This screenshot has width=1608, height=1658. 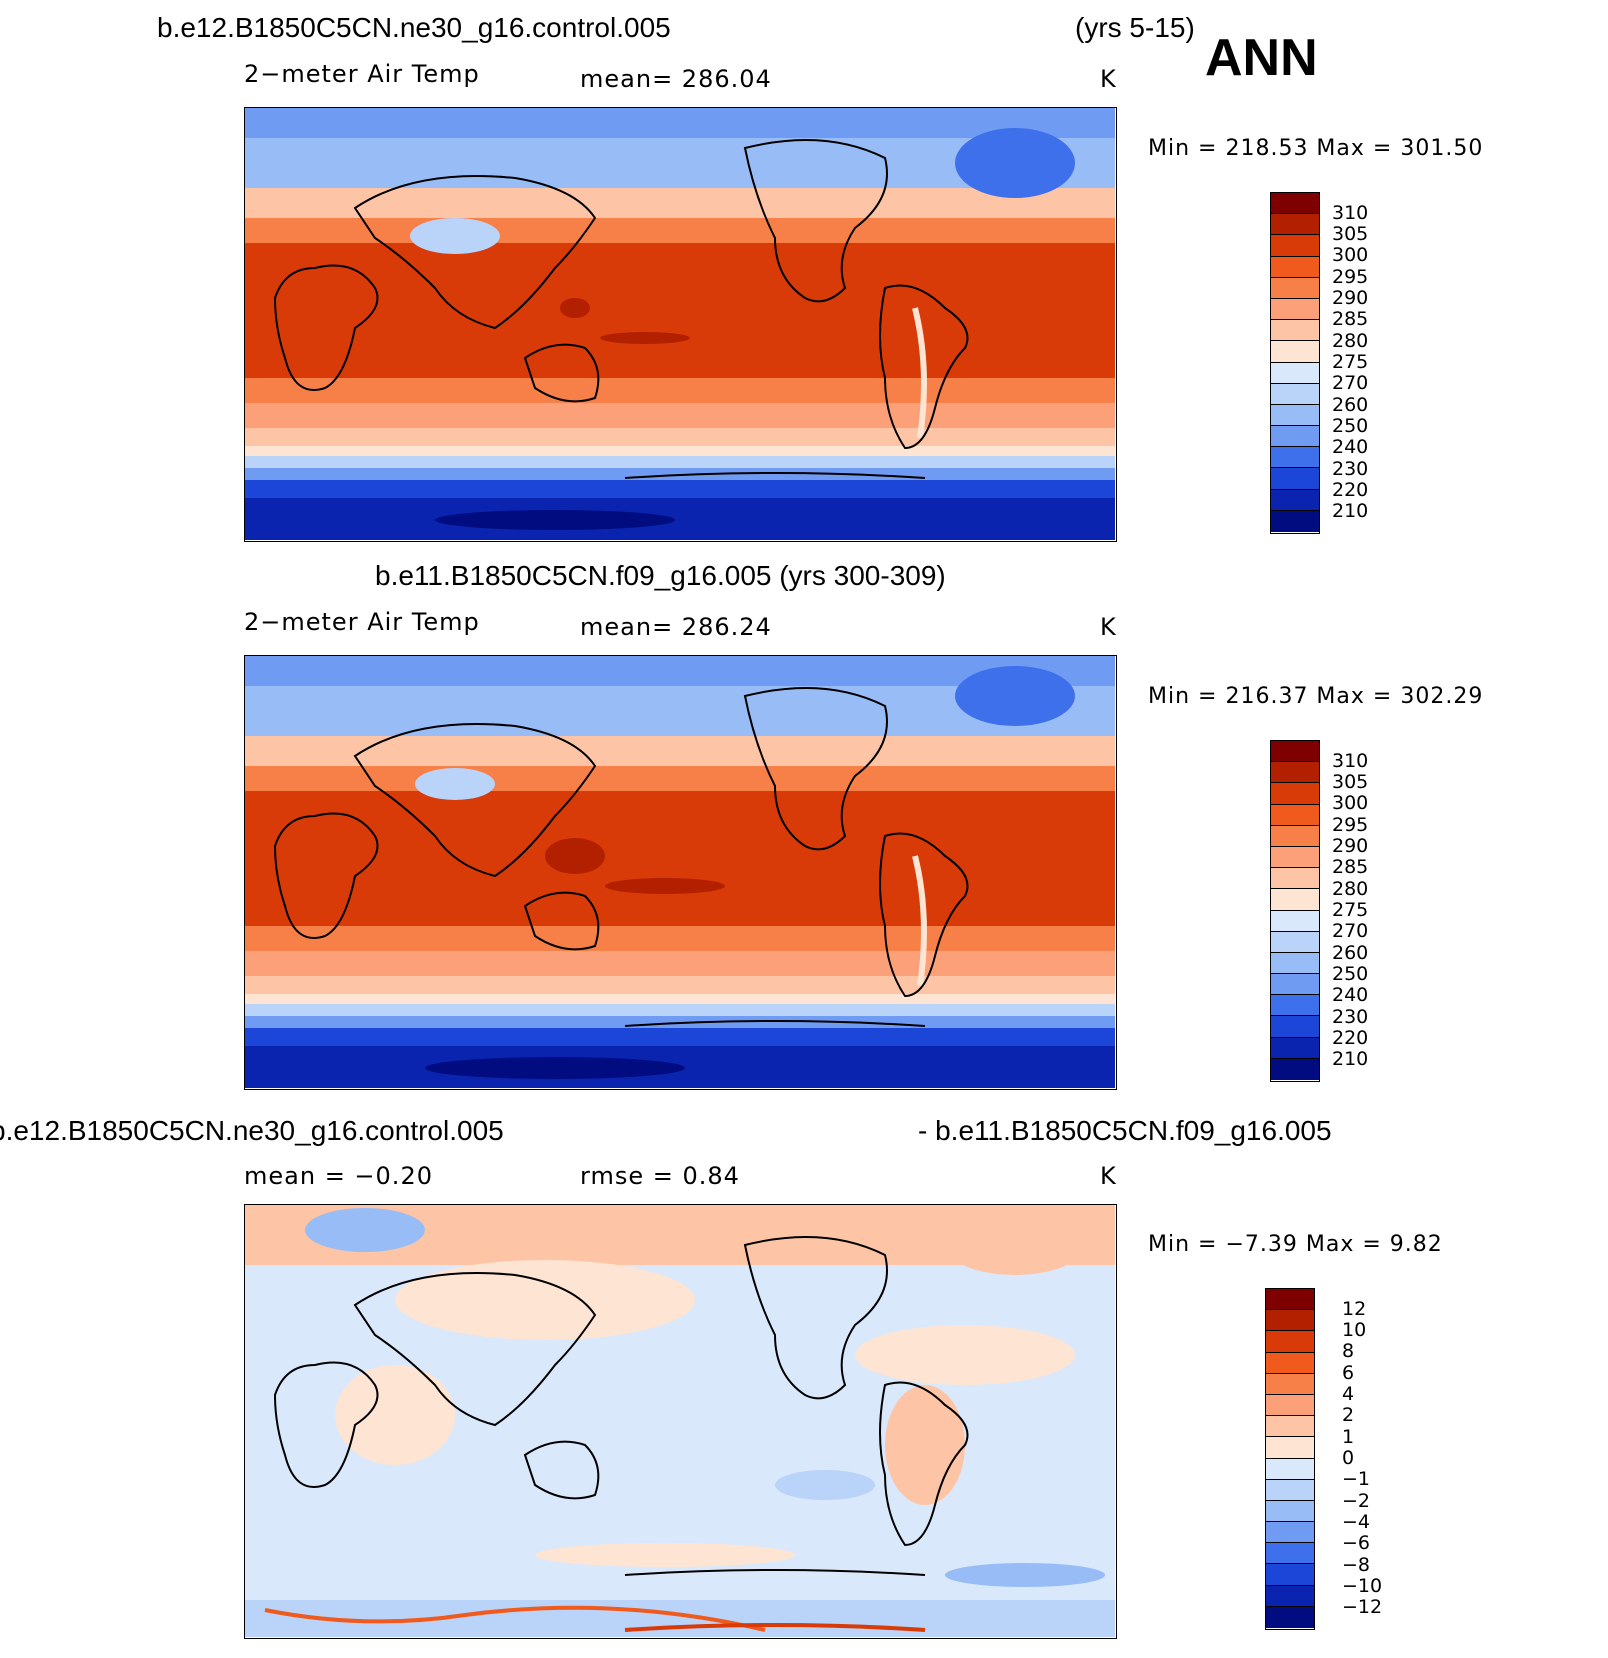 What do you see at coordinates (1348, 1415) in the screenshot?
I see `panel3-cb-label: 2` at bounding box center [1348, 1415].